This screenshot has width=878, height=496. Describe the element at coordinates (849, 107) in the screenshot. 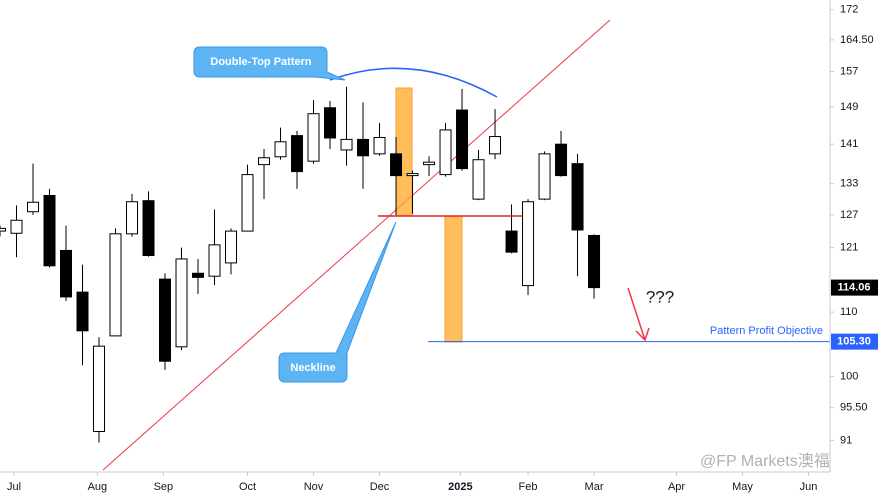

I see `y-tick-label: 149` at that location.